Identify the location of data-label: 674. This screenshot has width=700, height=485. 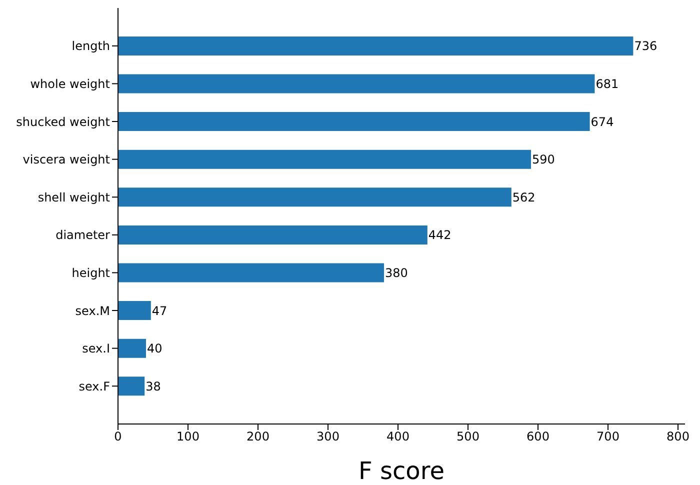
(602, 121).